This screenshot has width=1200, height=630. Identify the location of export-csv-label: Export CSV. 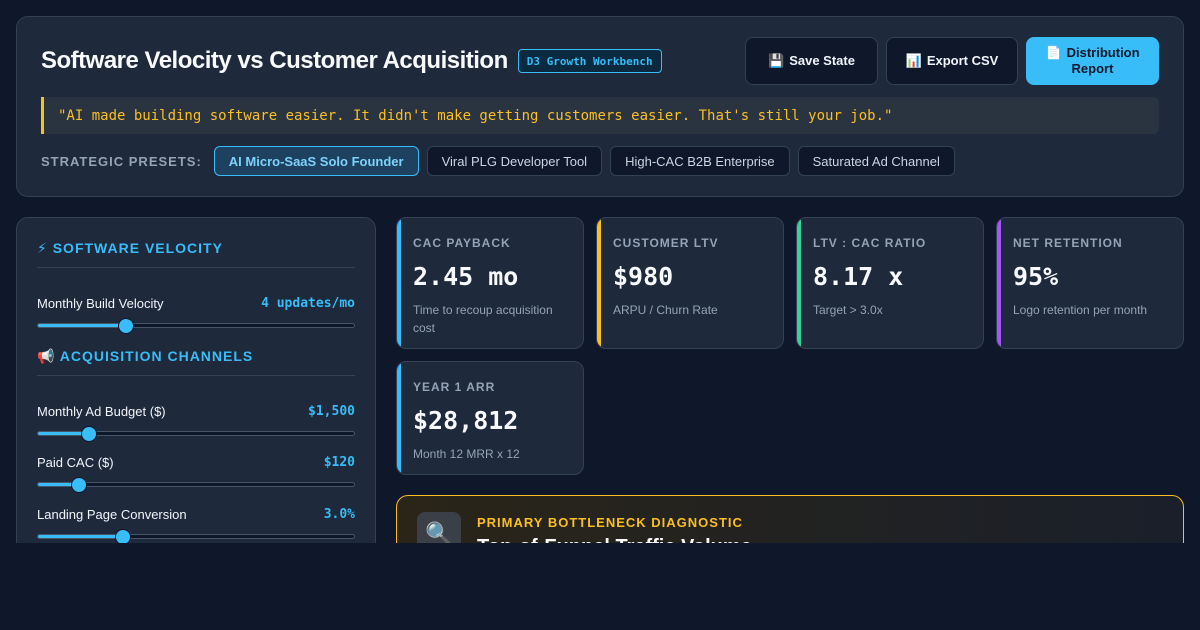
(962, 61).